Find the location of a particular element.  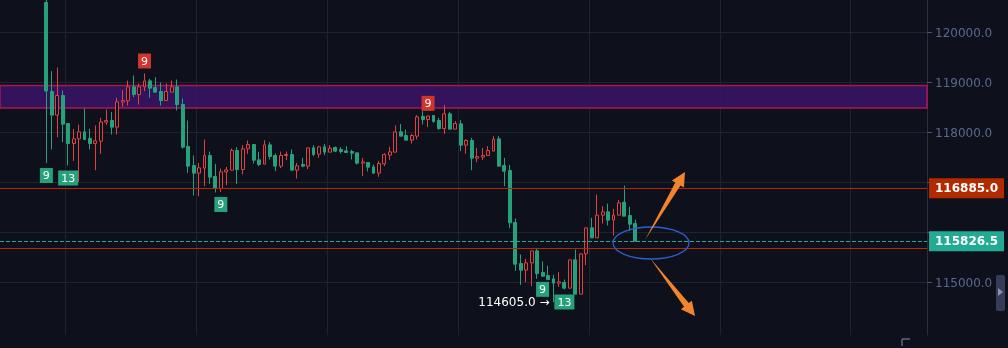

annotation: 114605.0 → is located at coordinates (514, 302).